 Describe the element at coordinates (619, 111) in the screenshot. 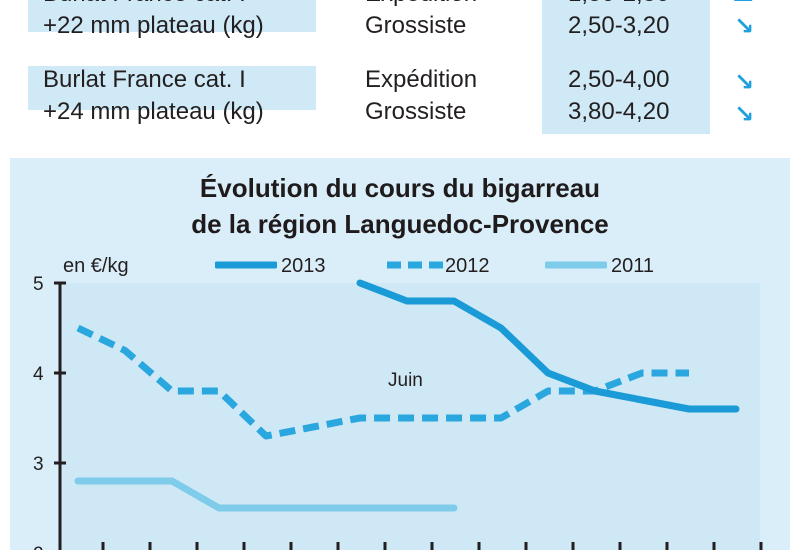

I see `price-range: 3,80-4,20` at that location.